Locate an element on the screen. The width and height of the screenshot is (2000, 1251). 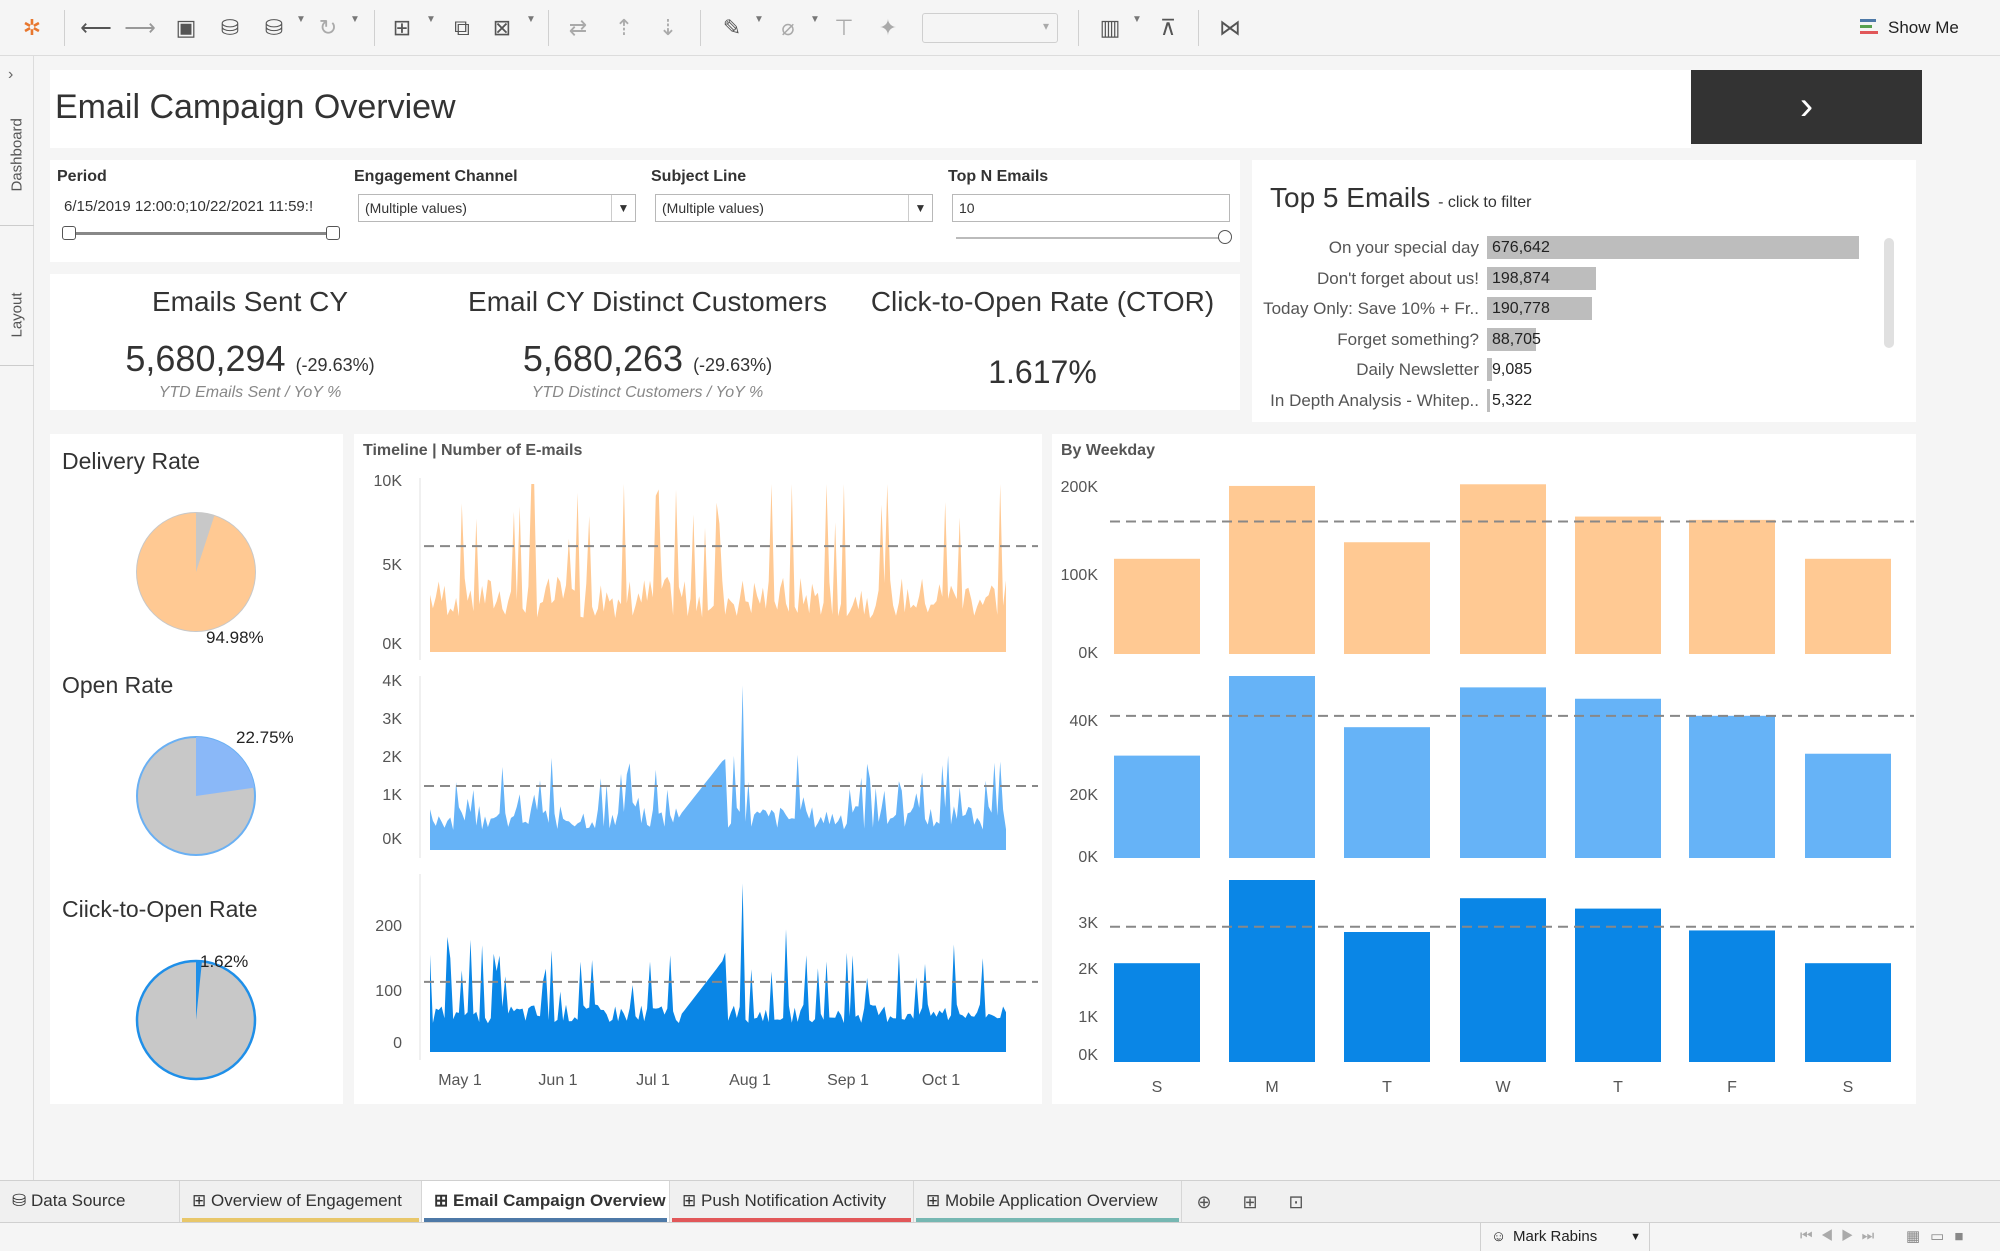
open-rate-pie is located at coordinates (196, 796).